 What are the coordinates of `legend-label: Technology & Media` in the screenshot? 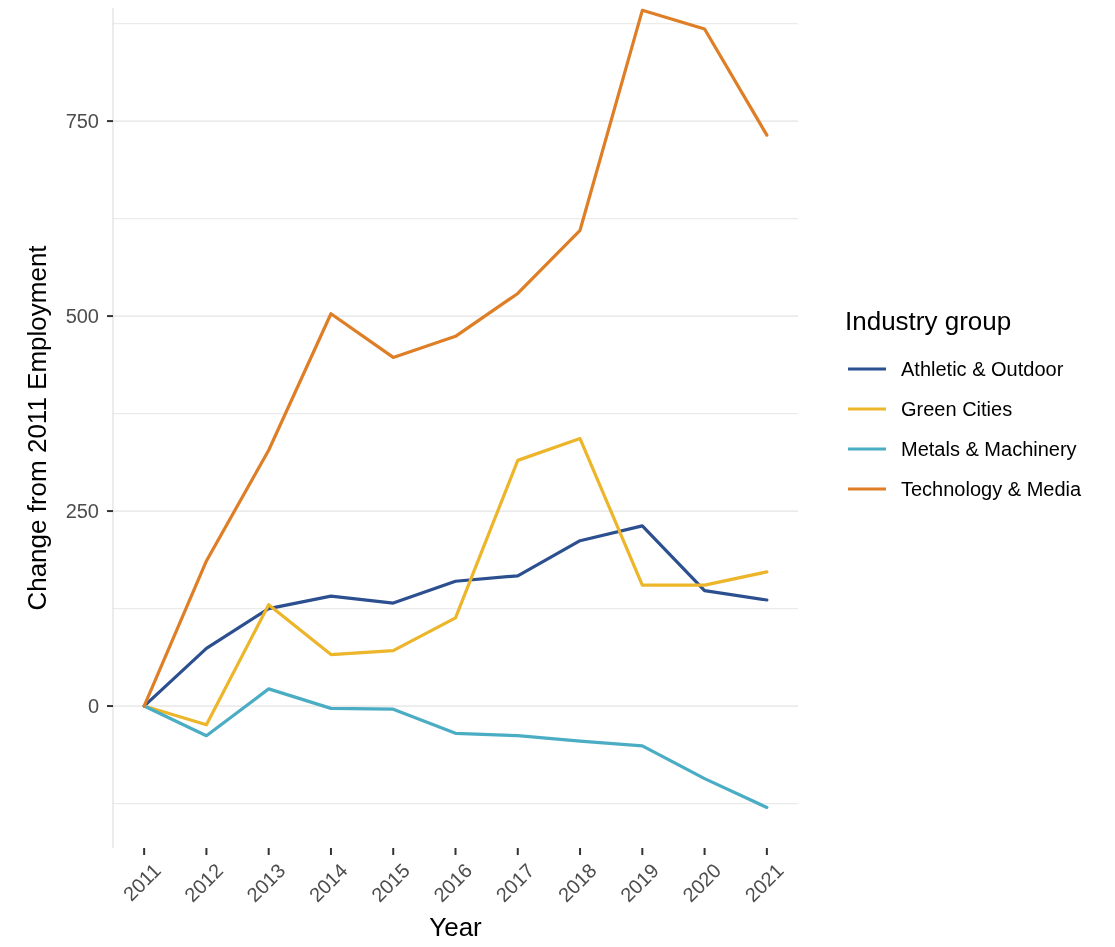 It's located at (991, 489).